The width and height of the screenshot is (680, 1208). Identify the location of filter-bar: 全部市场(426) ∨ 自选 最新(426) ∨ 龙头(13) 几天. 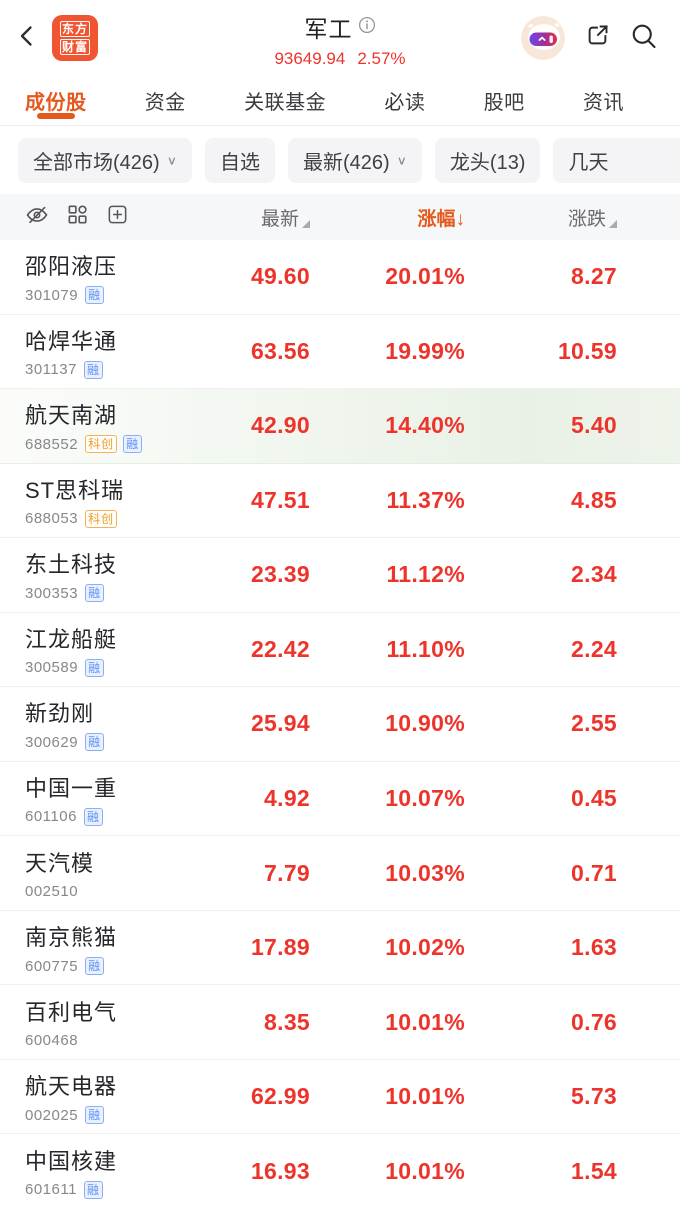
(340, 160).